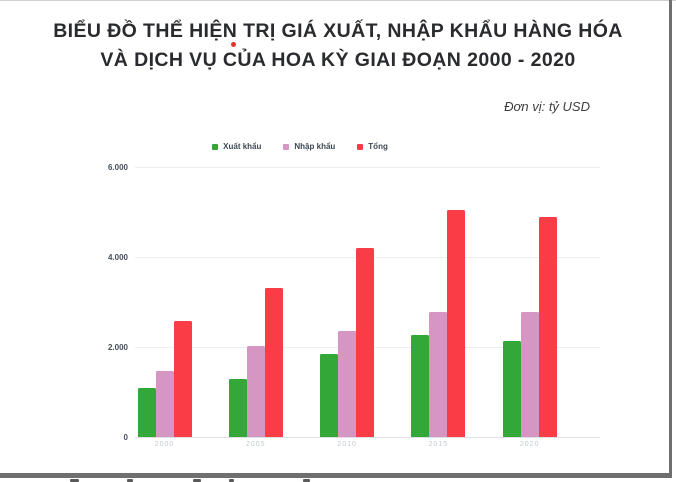 This screenshot has height=482, width=676. What do you see at coordinates (146, 412) in the screenshot?
I see `bar-xuất-khẩu-2000` at bounding box center [146, 412].